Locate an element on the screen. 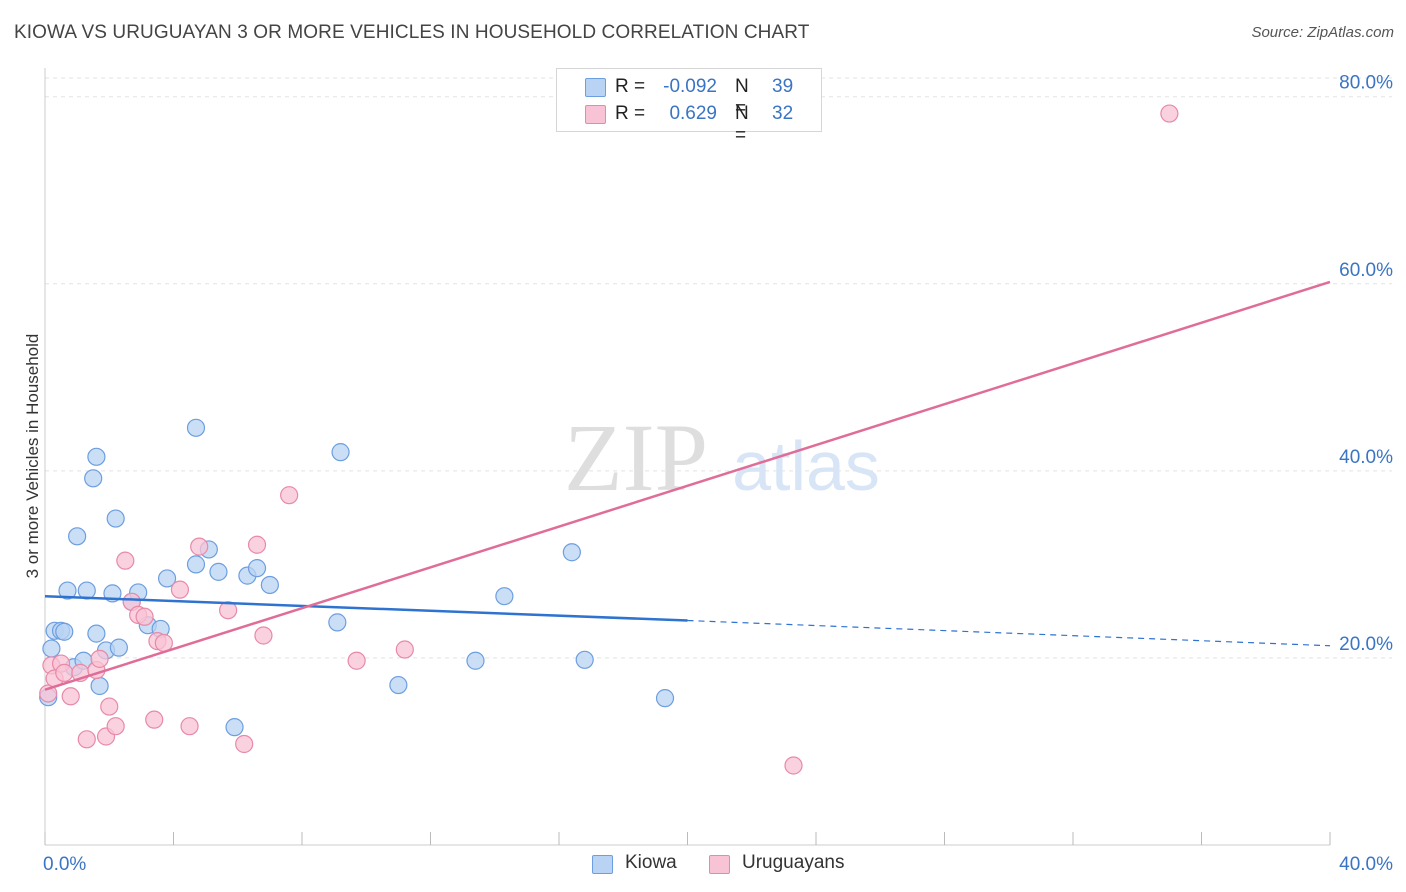 The image size is (1406, 892). legend-r-value: 0.629 is located at coordinates (693, 113).